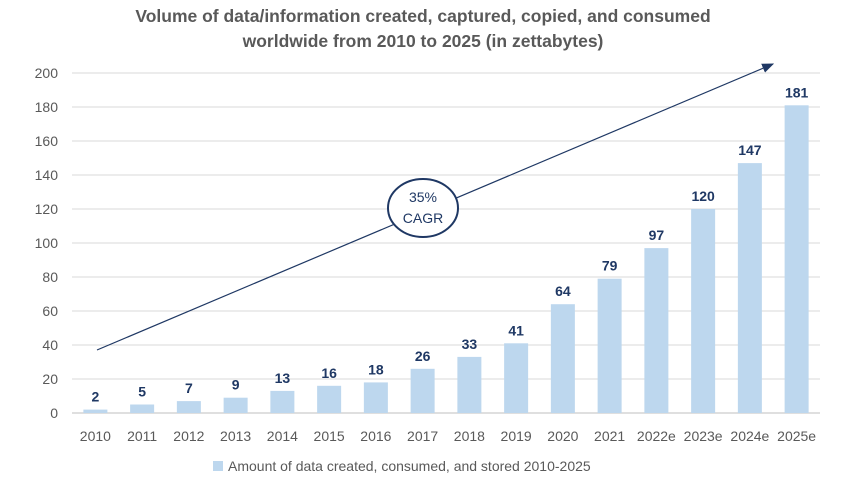 This screenshot has height=493, width=856. Describe the element at coordinates (50, 379) in the screenshot. I see `y-tick-label: 20` at that location.